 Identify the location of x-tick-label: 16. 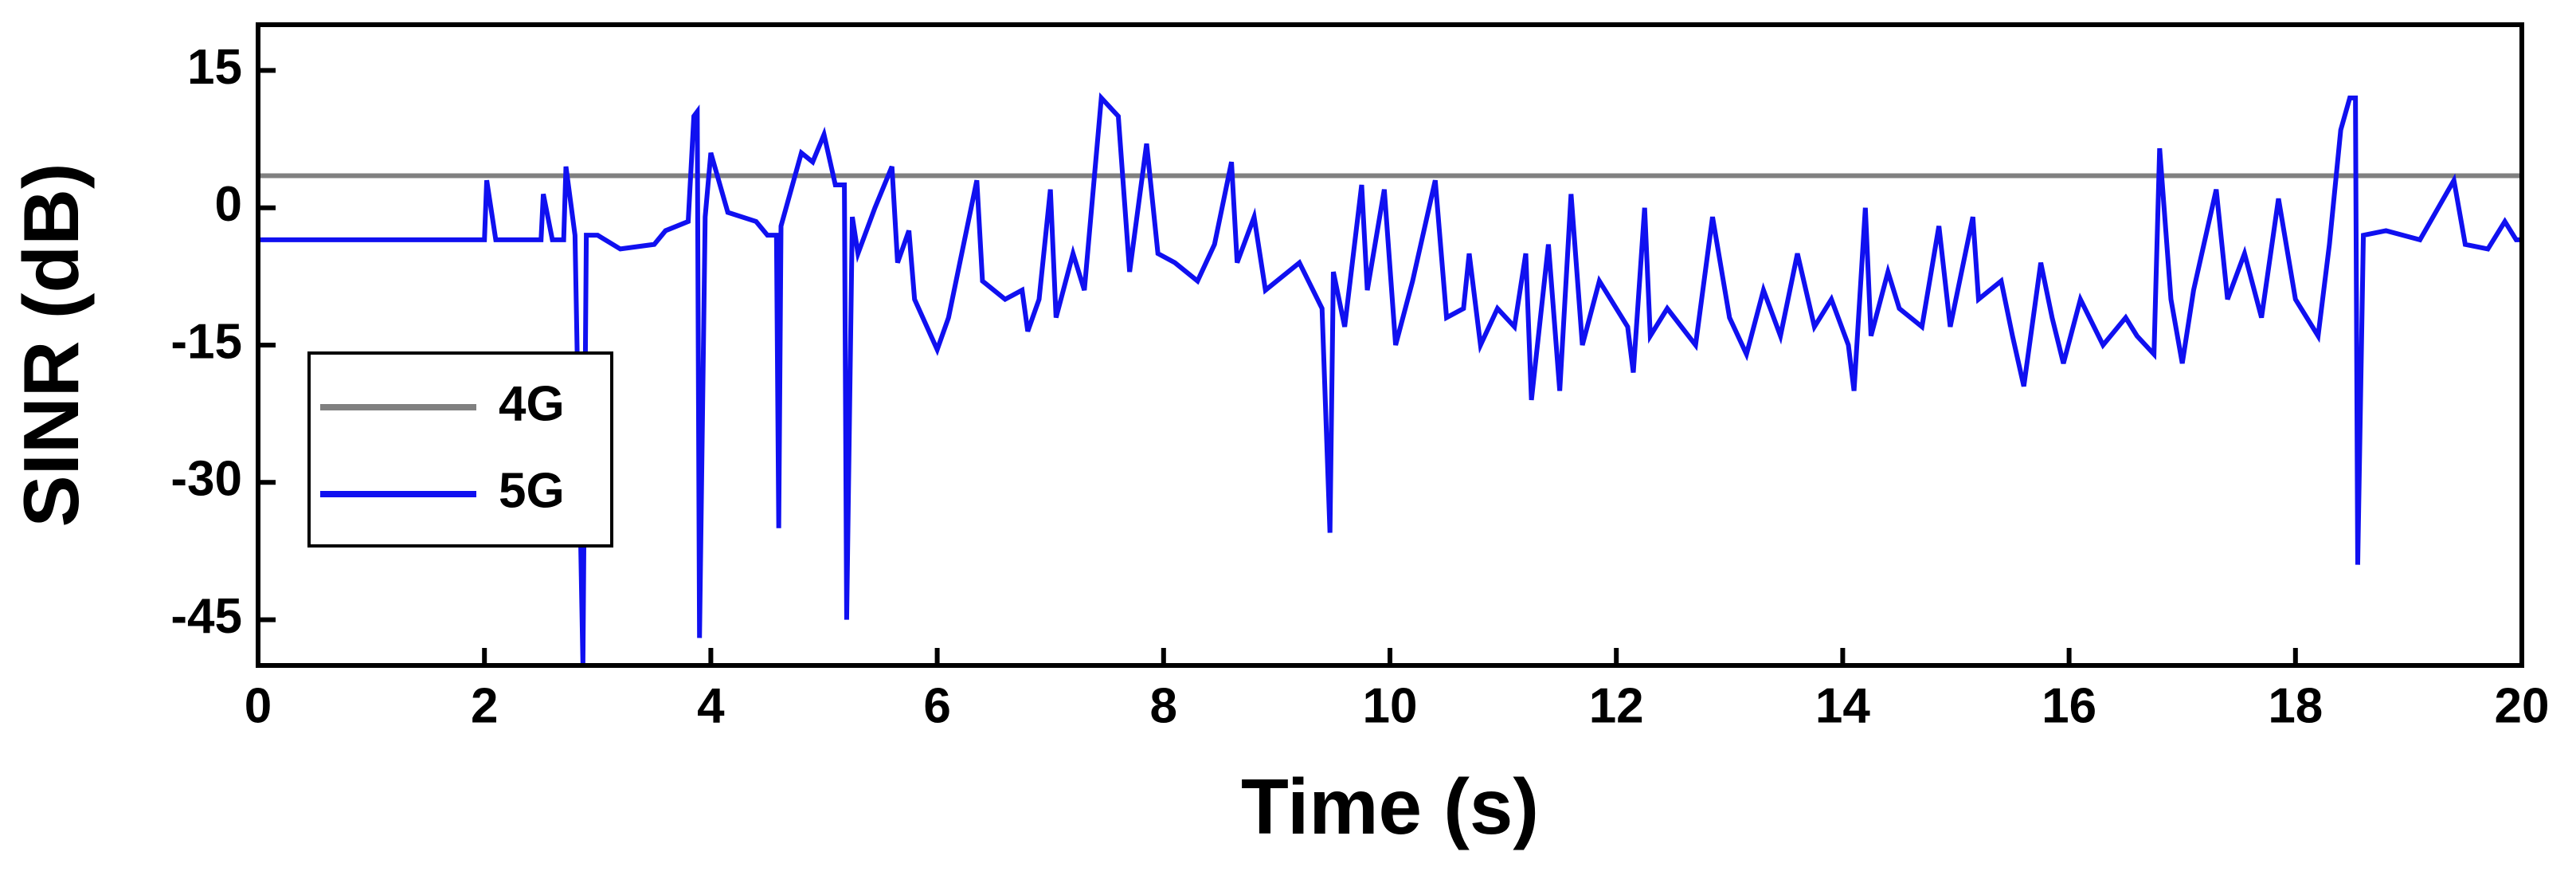
(2069, 705).